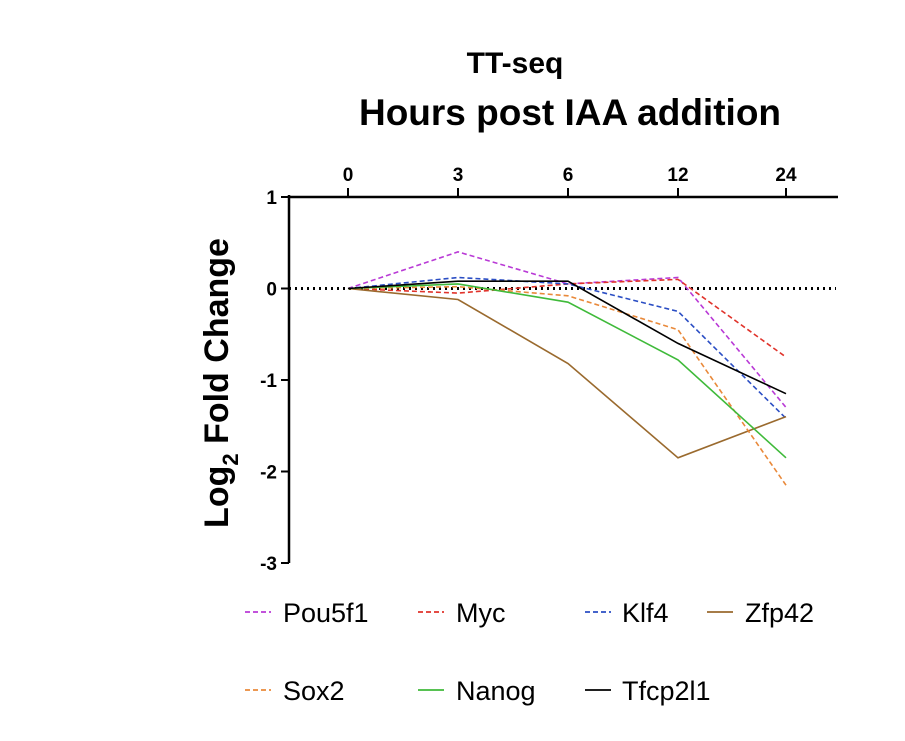 Image resolution: width=905 pixels, height=741 pixels. I want to click on series-klf4-line, so click(567, 347).